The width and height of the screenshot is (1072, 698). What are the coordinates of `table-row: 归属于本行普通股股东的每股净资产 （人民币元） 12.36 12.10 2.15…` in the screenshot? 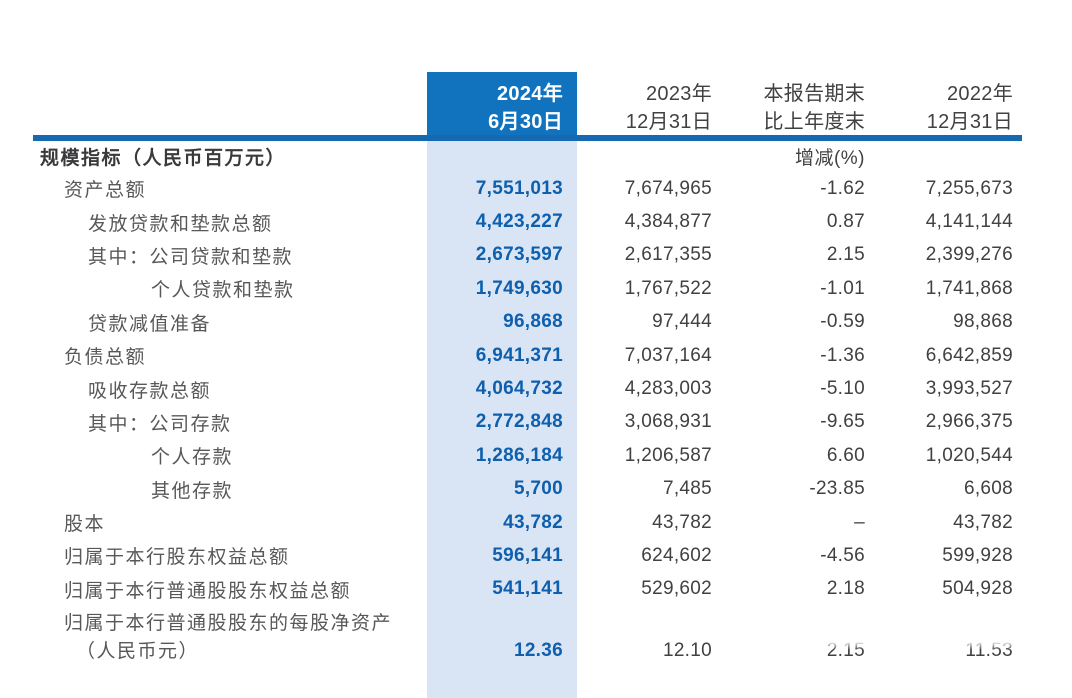 It's located at (527, 636).